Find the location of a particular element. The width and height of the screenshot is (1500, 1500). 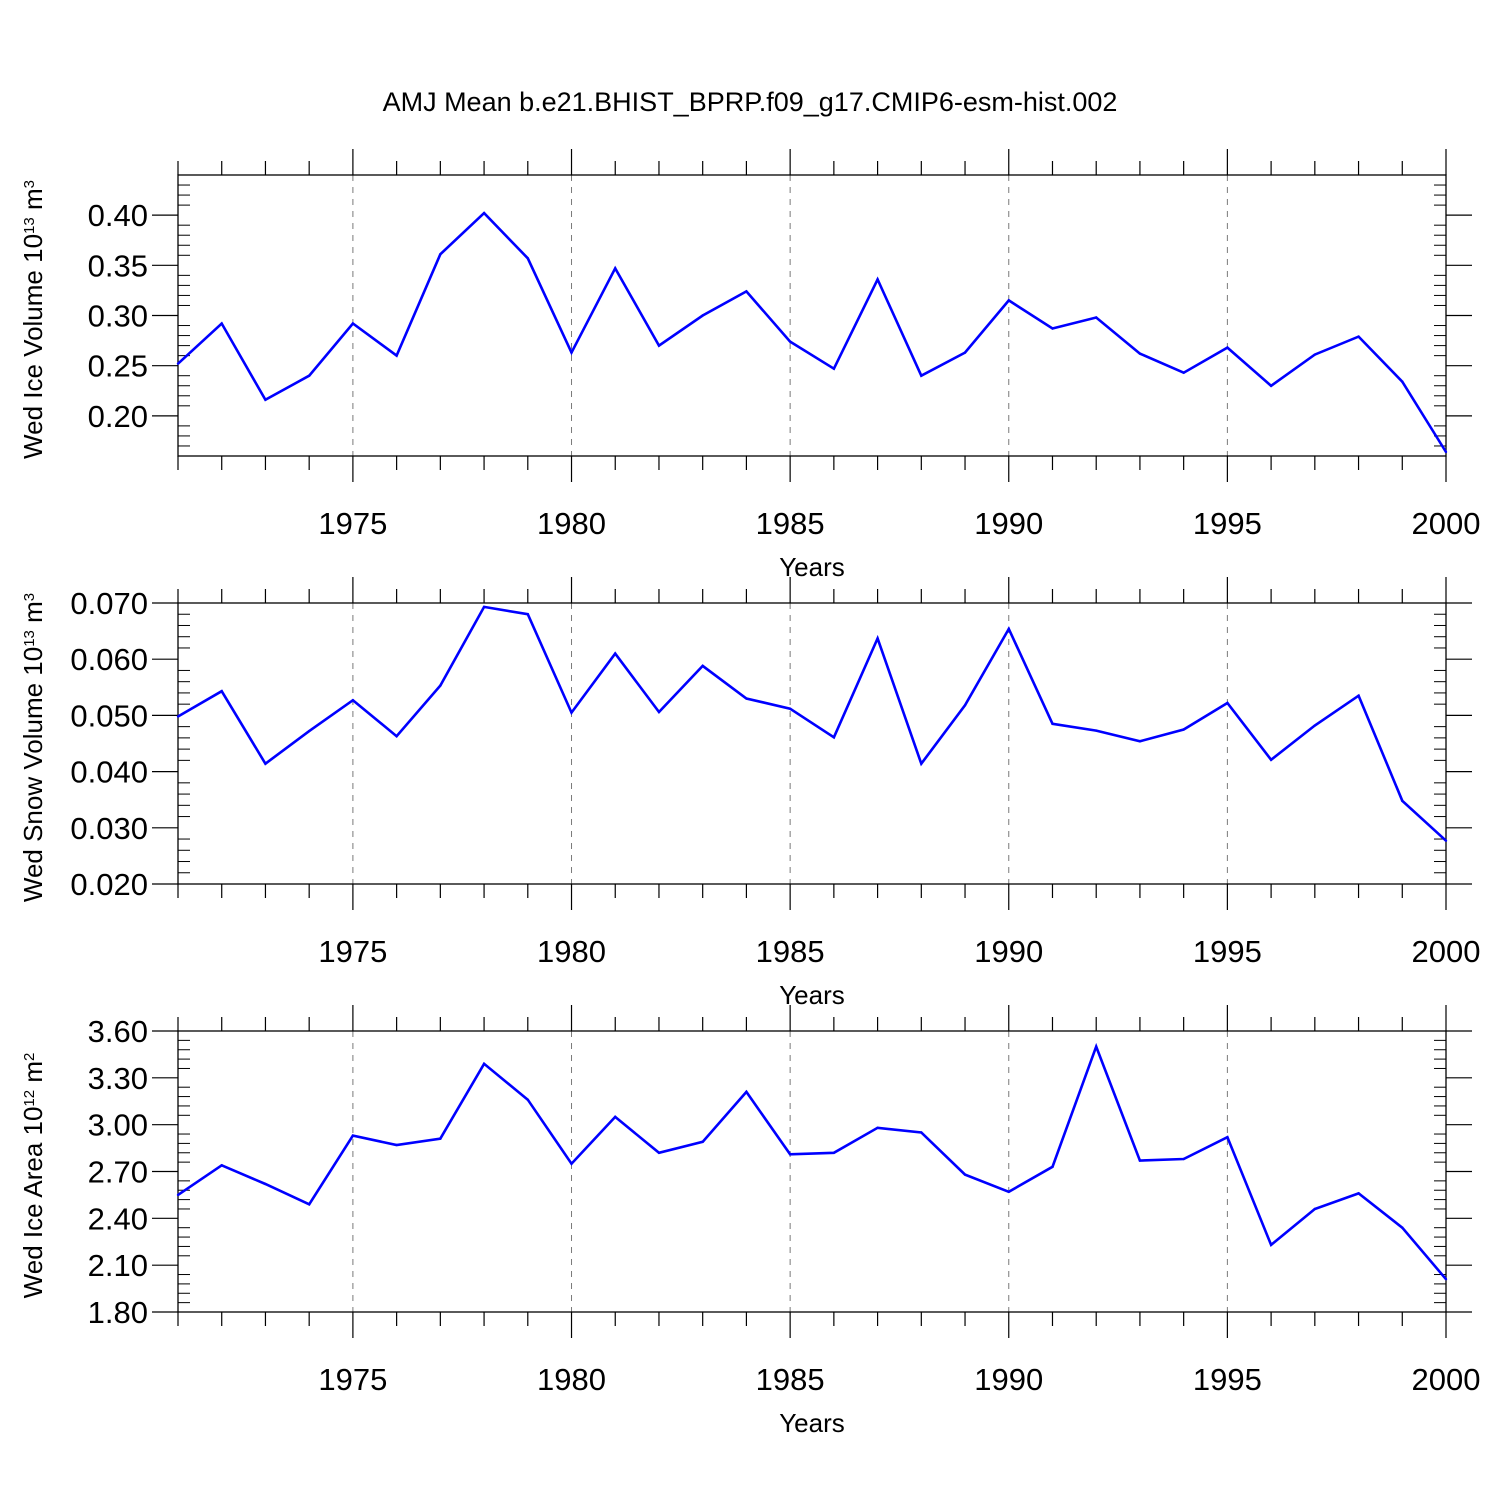

y-tick-label: 2.40 is located at coordinates (118, 1218).